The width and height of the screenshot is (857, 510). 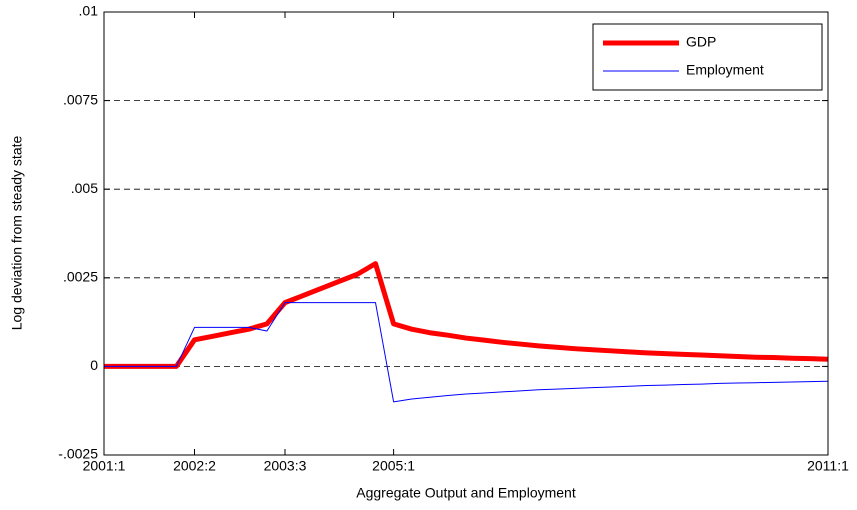 What do you see at coordinates (80, 277) in the screenshot?
I see `y-tick-label: .0025` at bounding box center [80, 277].